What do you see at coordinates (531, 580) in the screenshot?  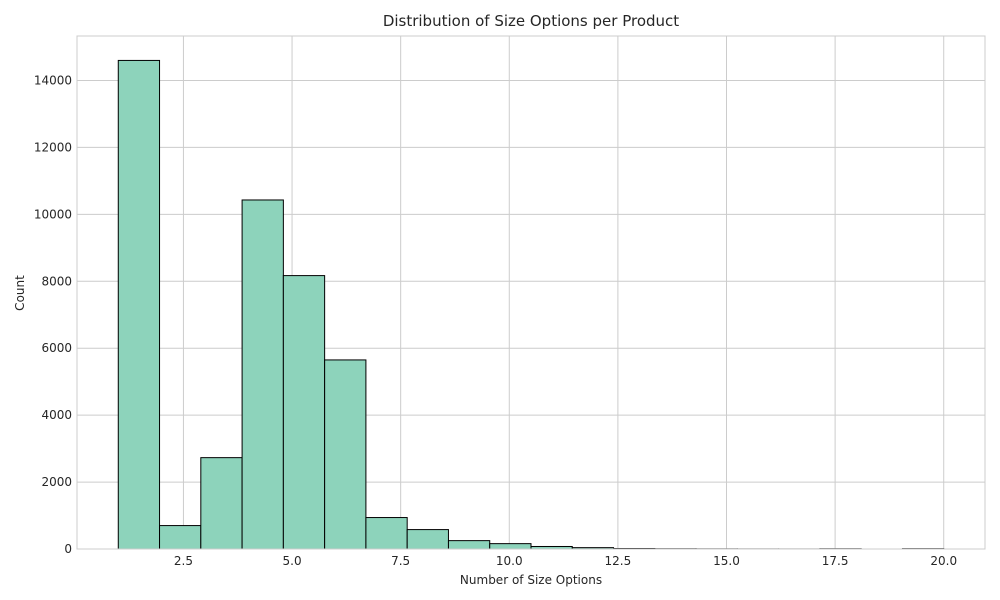 I see `x-axis-label: Number of Size Options` at bounding box center [531, 580].